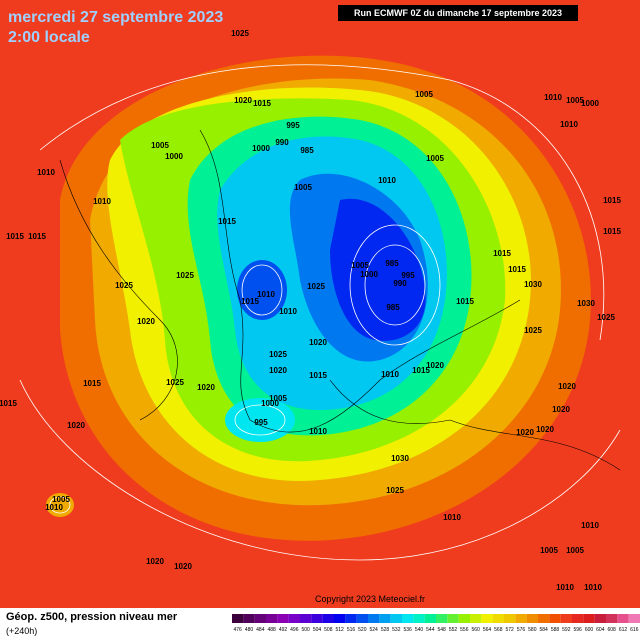  What do you see at coordinates (532, 630) in the screenshot?
I see `colorbar-label: 580` at bounding box center [532, 630].